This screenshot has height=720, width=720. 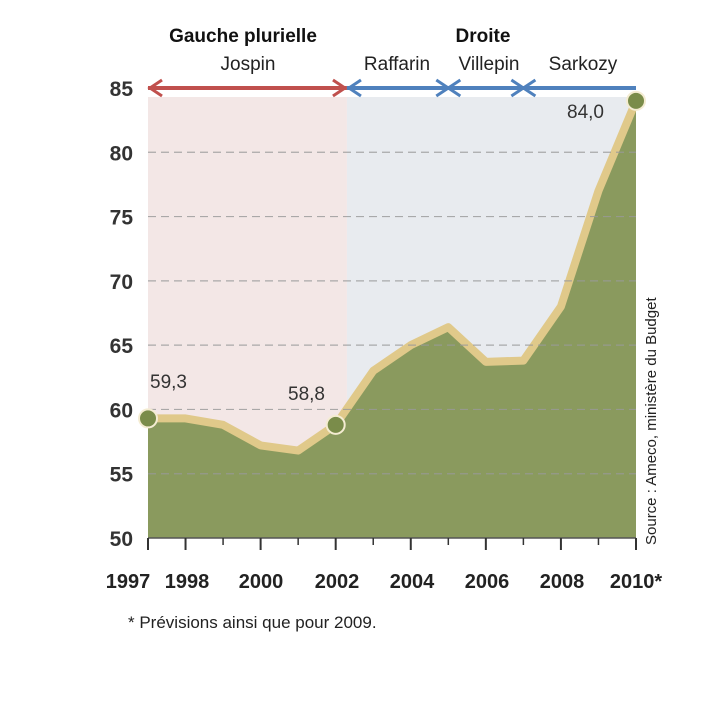 What do you see at coordinates (121, 539) in the screenshot?
I see `y-tick-label: 50` at bounding box center [121, 539].